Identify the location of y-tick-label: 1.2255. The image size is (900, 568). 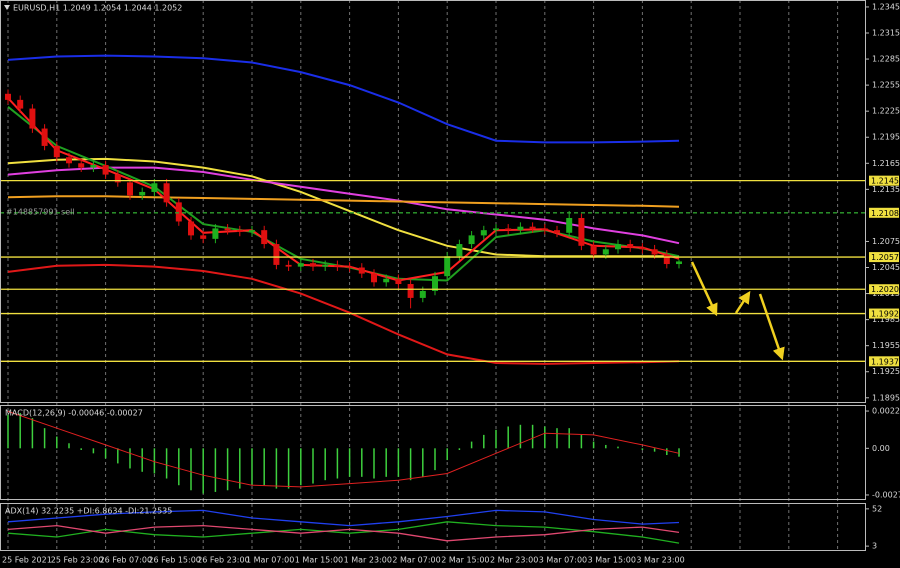
(886, 85).